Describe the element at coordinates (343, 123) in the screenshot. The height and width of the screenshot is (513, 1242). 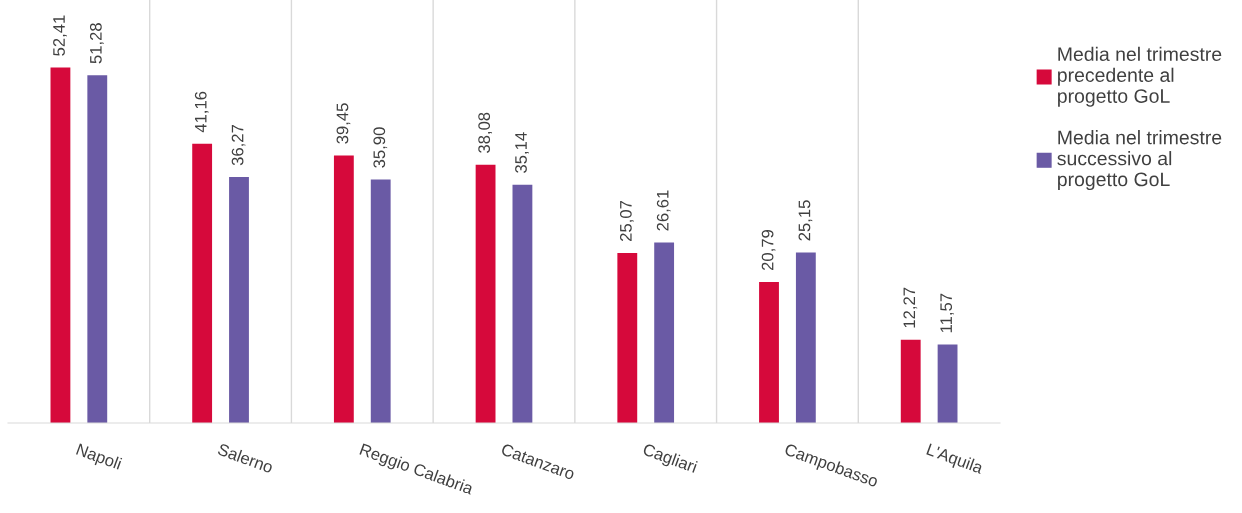
I see `data-label: 39,45` at that location.